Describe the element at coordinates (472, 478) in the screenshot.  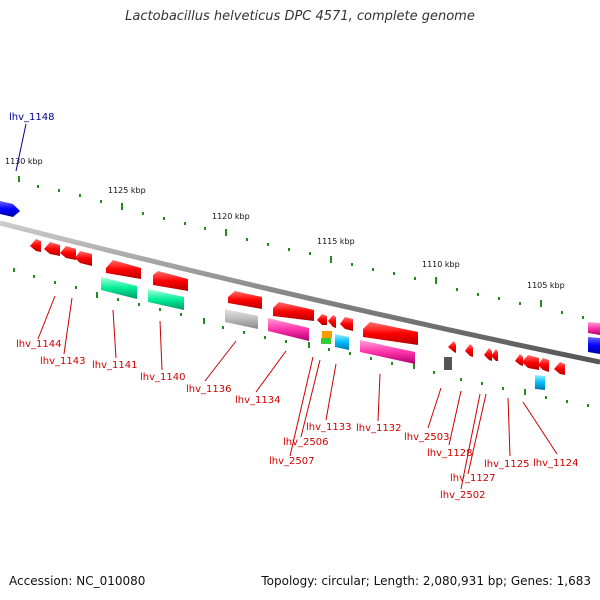
I see `gene-label: lhv_1127` at that location.